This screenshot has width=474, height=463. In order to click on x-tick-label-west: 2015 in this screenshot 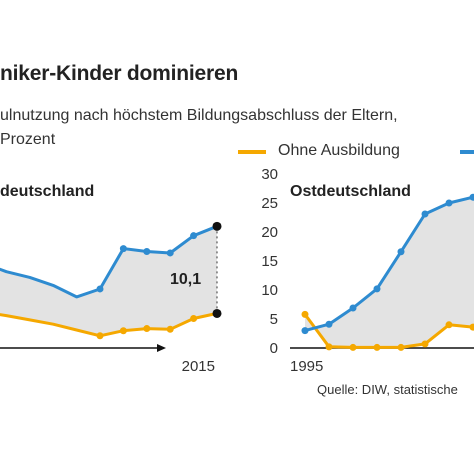, I will do `click(198, 366)`.